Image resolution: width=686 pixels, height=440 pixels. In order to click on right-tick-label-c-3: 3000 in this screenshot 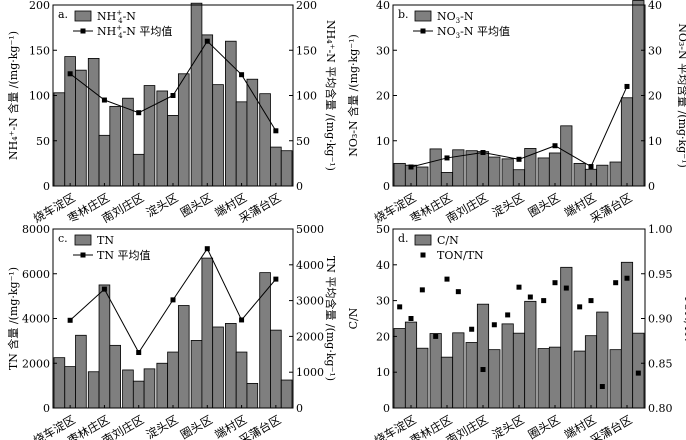, I will do `click(310, 301)`.